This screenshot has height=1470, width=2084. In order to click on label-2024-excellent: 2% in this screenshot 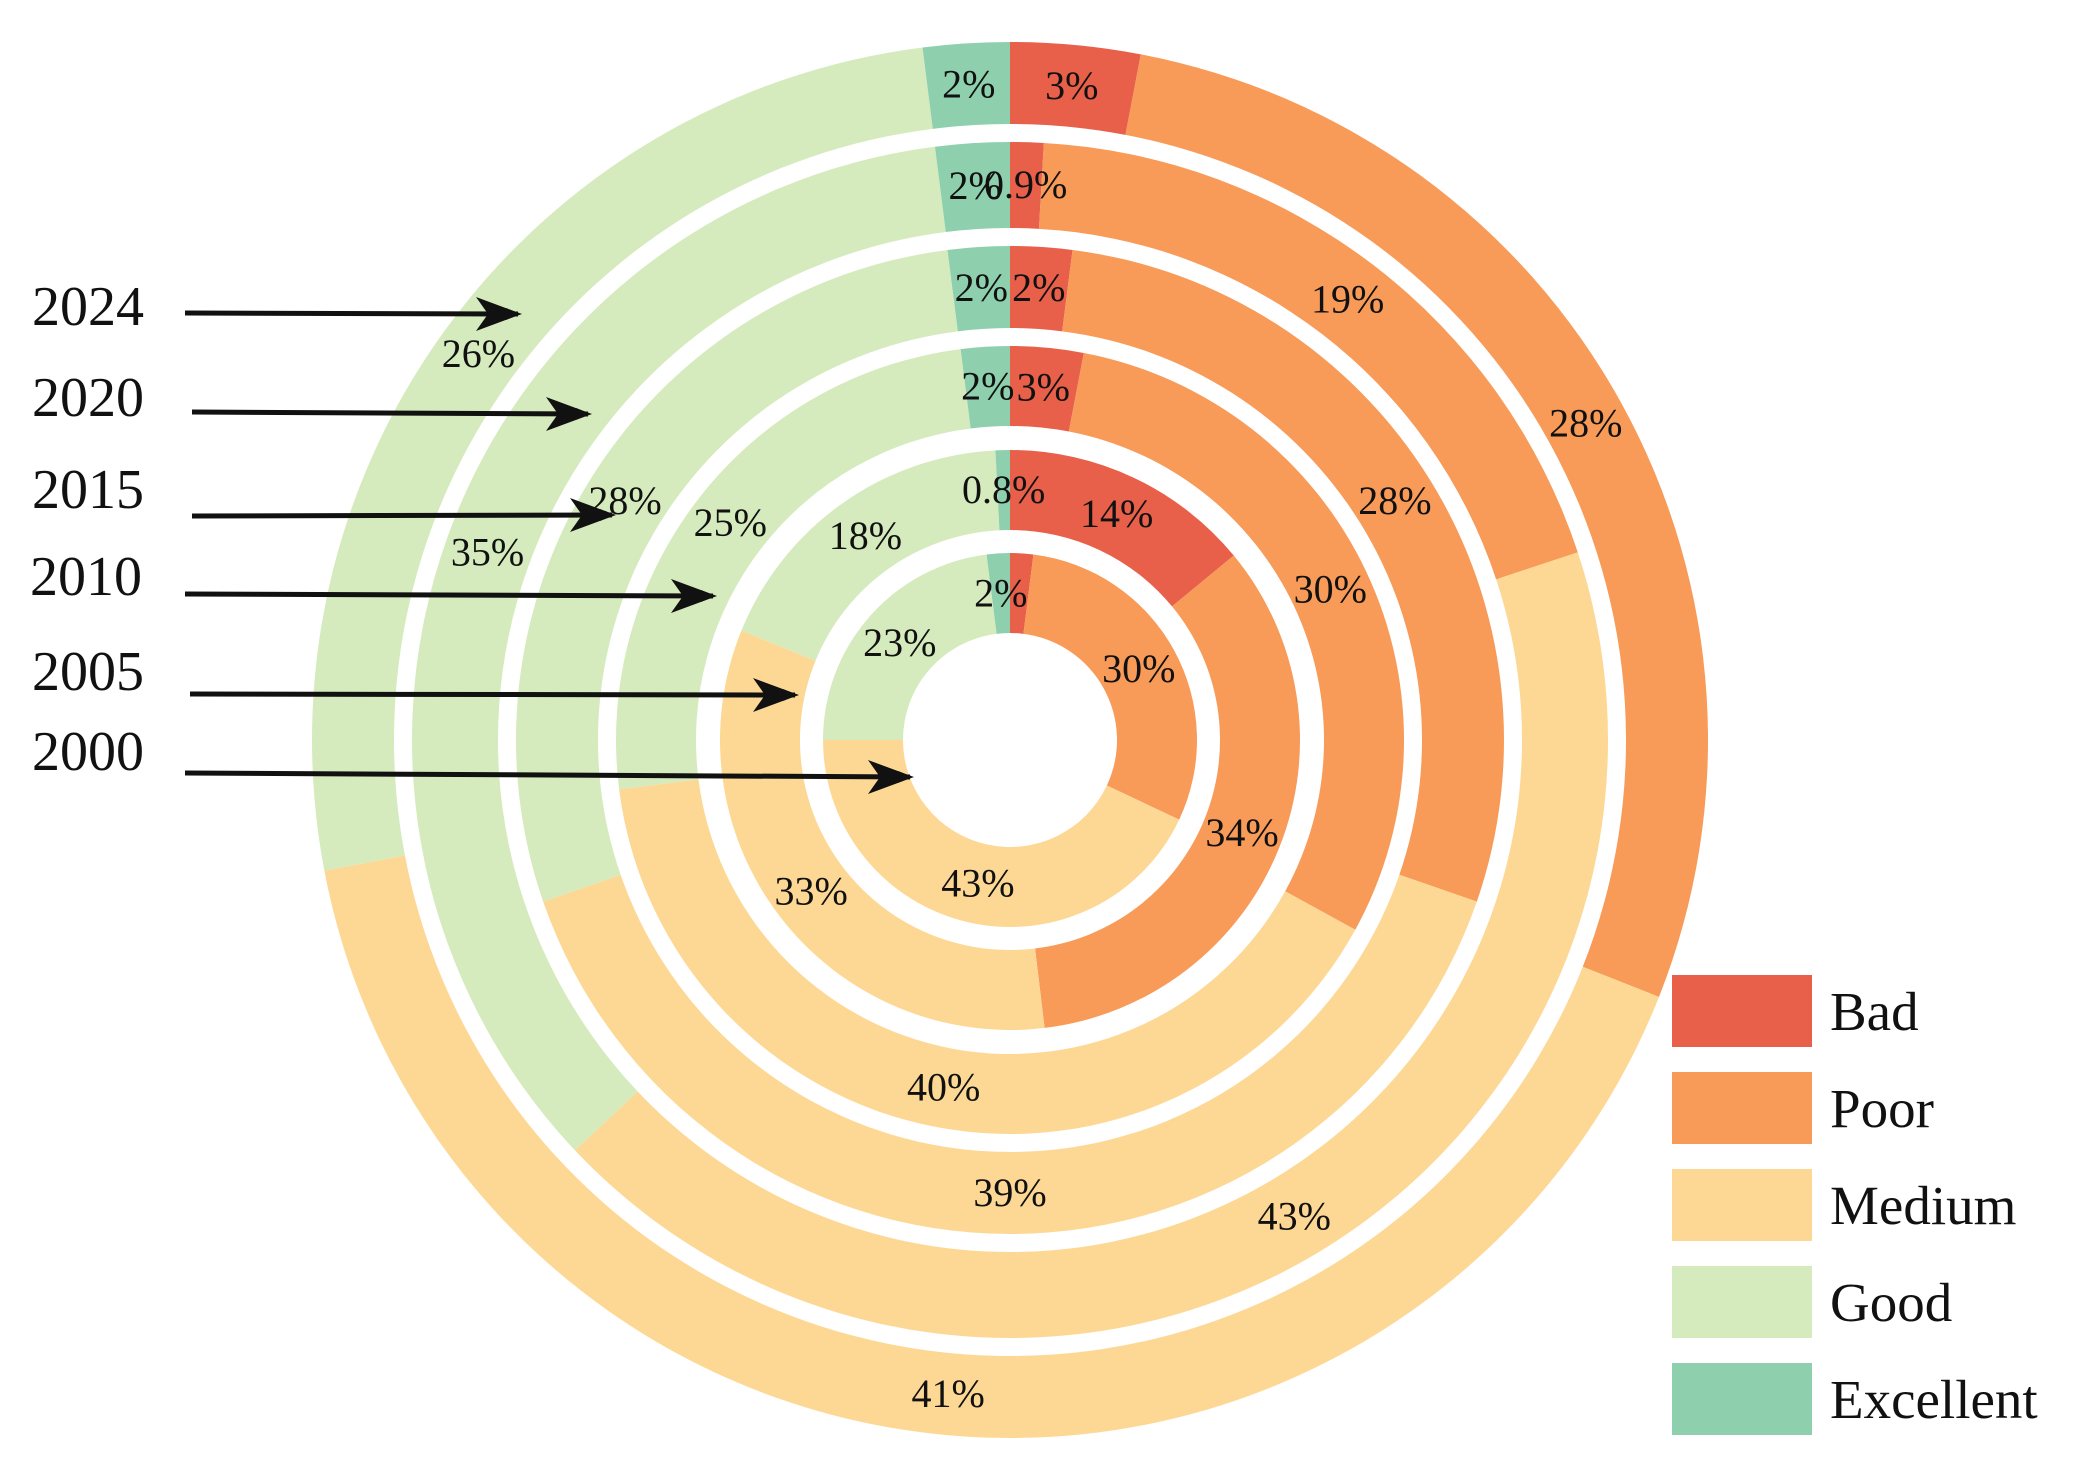, I will do `click(968, 83)`.